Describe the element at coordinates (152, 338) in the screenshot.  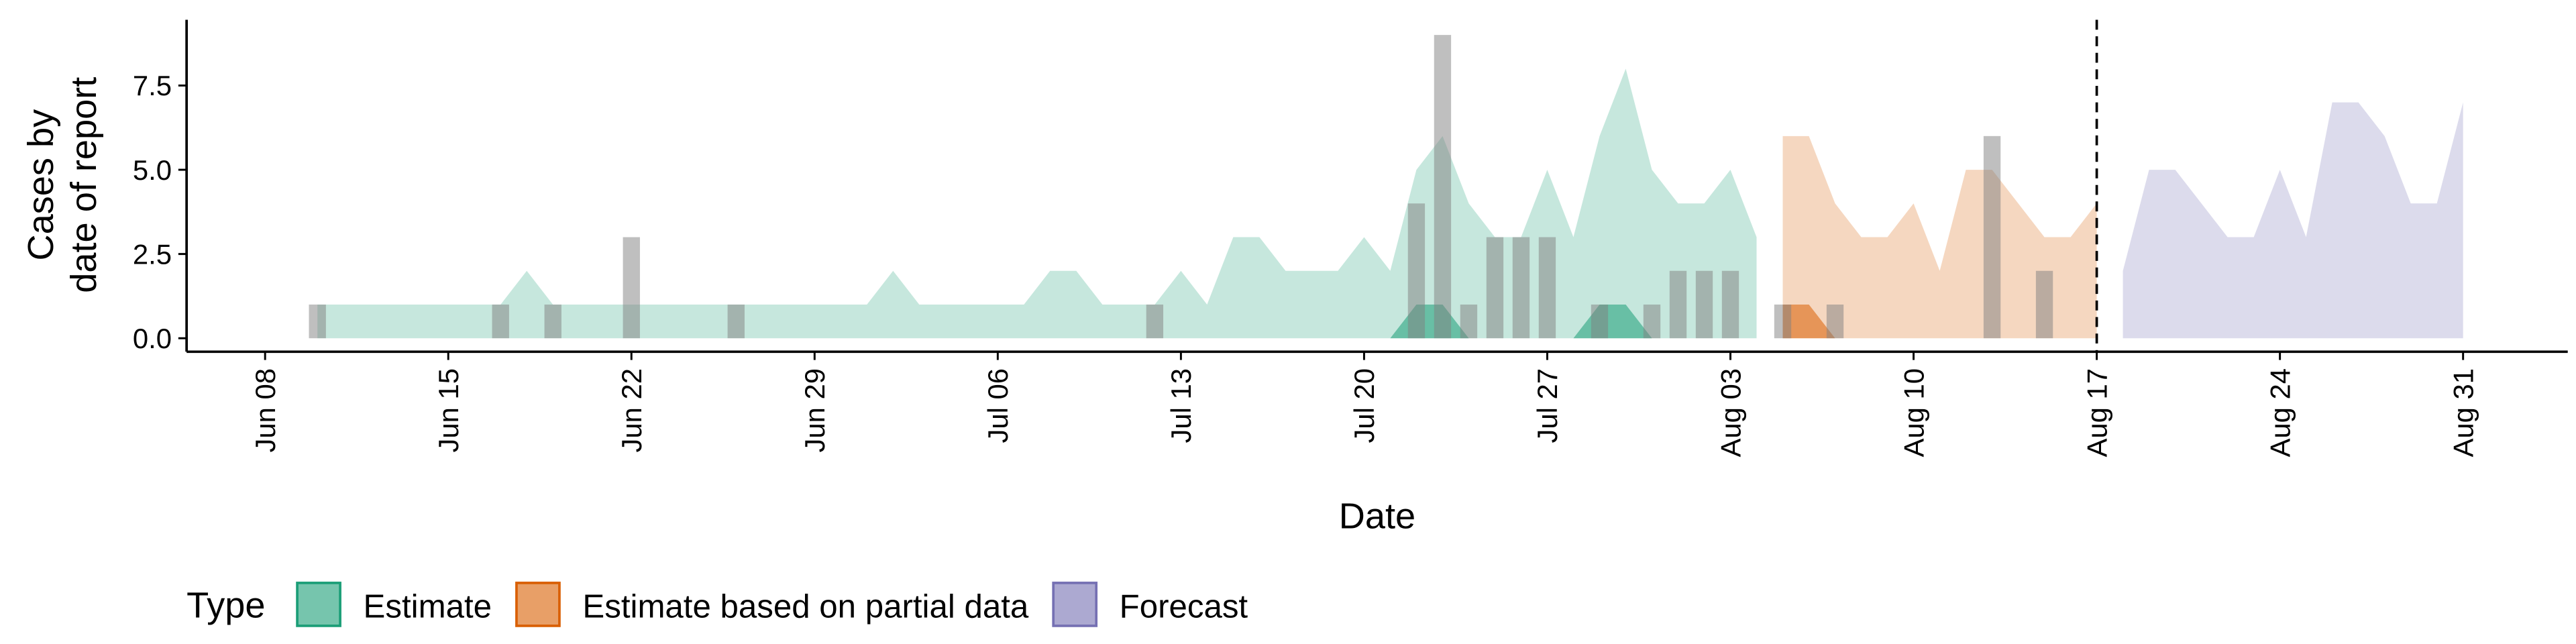
I see `y-tick-label: 0.0` at that location.